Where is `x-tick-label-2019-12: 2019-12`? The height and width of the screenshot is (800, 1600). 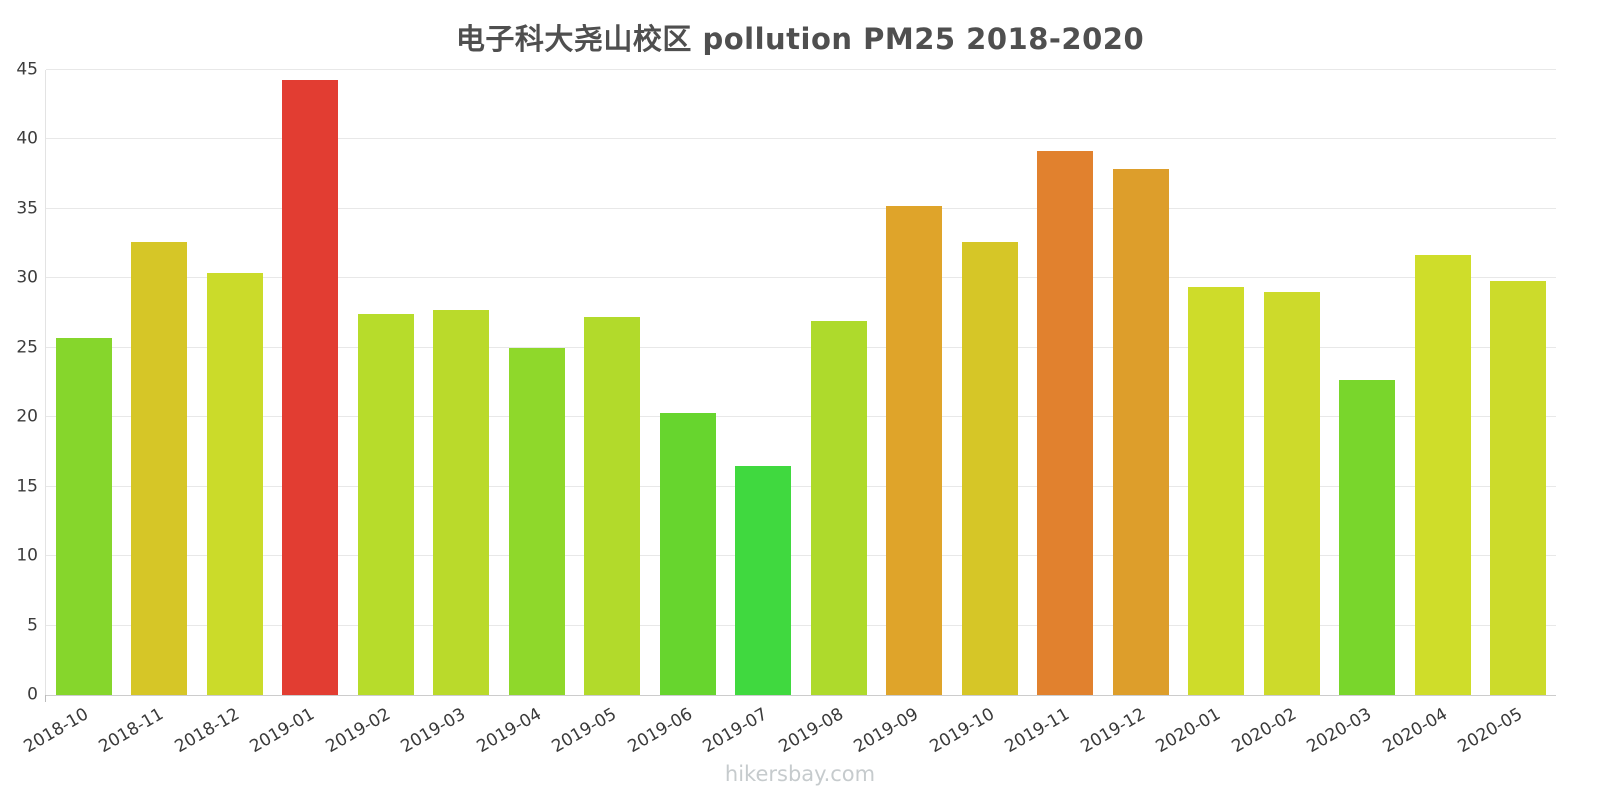 x-tick-label-2019-12: 2019-12 is located at coordinates (1113, 731).